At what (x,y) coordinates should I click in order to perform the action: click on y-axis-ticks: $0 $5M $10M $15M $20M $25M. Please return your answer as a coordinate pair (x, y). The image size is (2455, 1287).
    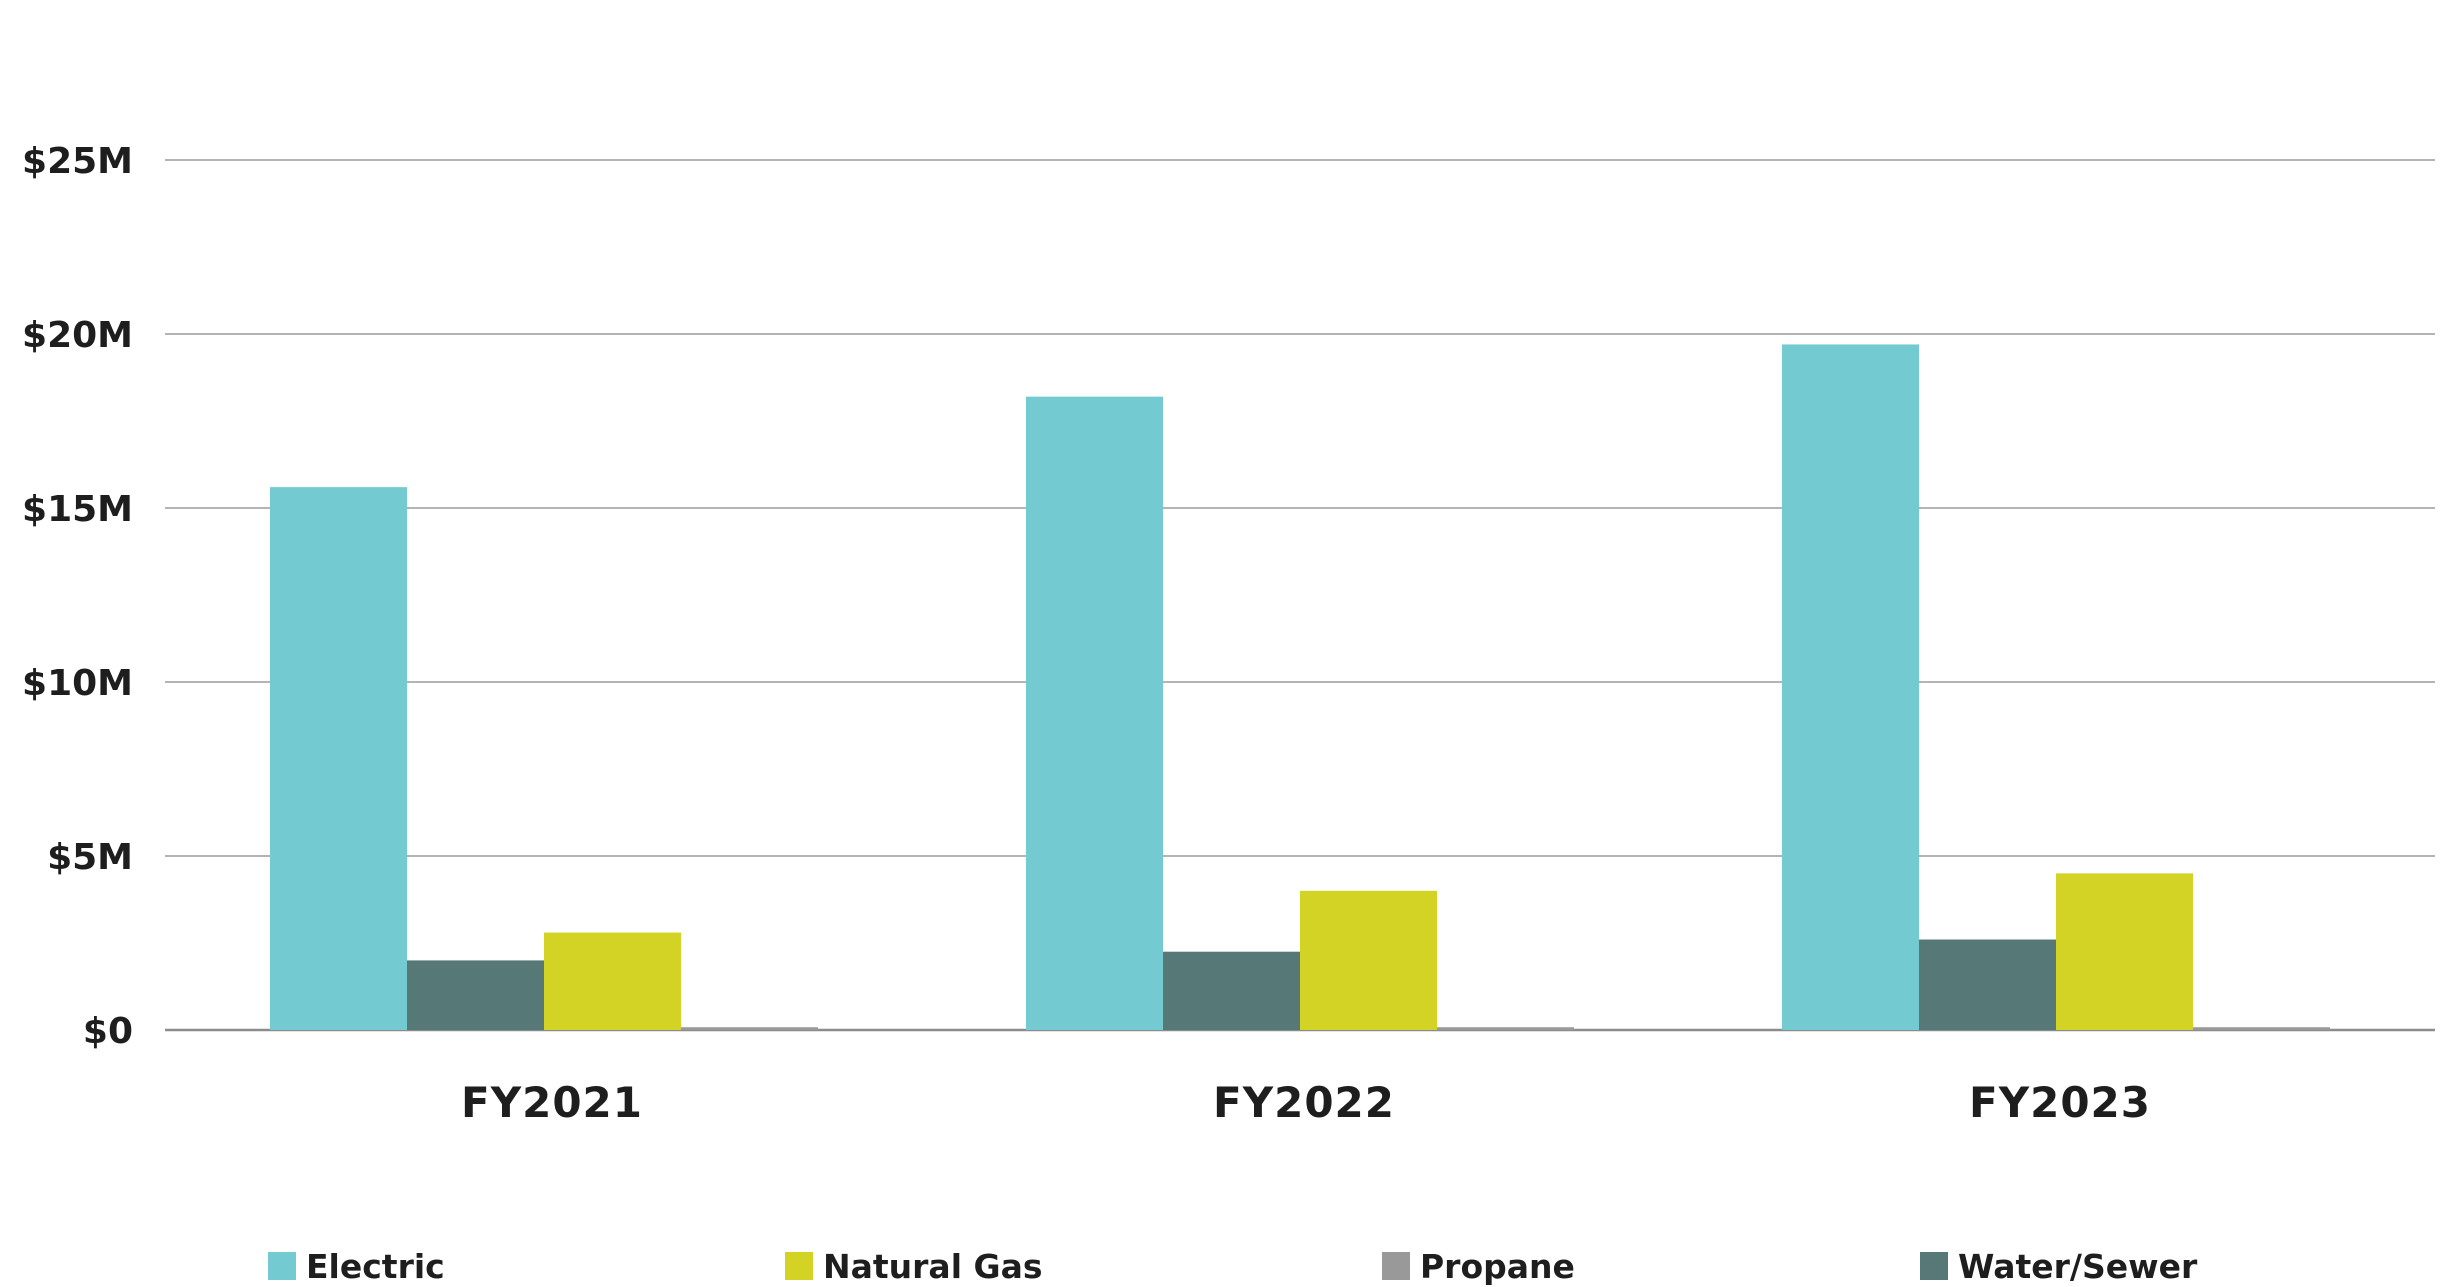
    Looking at the image, I should click on (77, 596).